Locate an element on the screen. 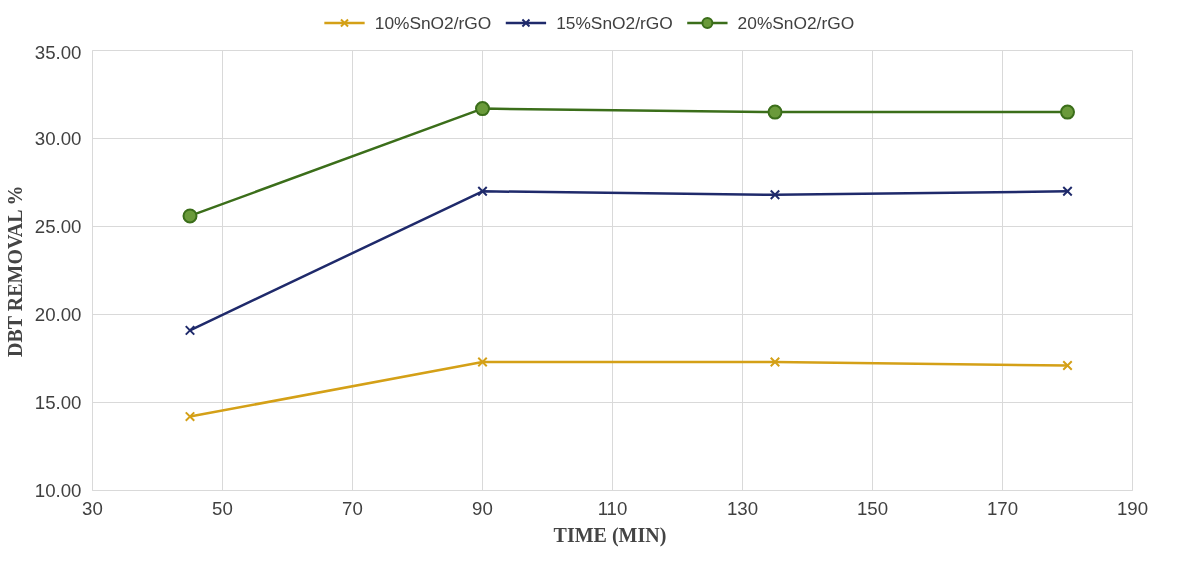  y-tick-label: 10.00 is located at coordinates (58, 490).